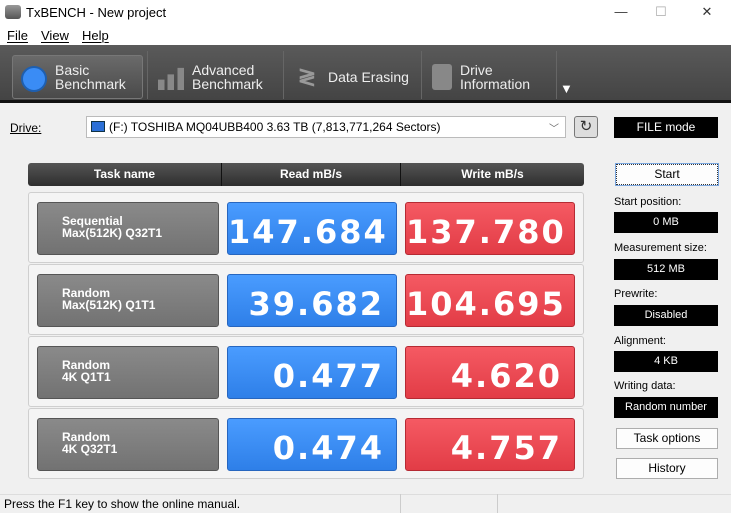 The height and width of the screenshot is (513, 731). Describe the element at coordinates (55, 35) in the screenshot. I see `menu-view: View` at that location.